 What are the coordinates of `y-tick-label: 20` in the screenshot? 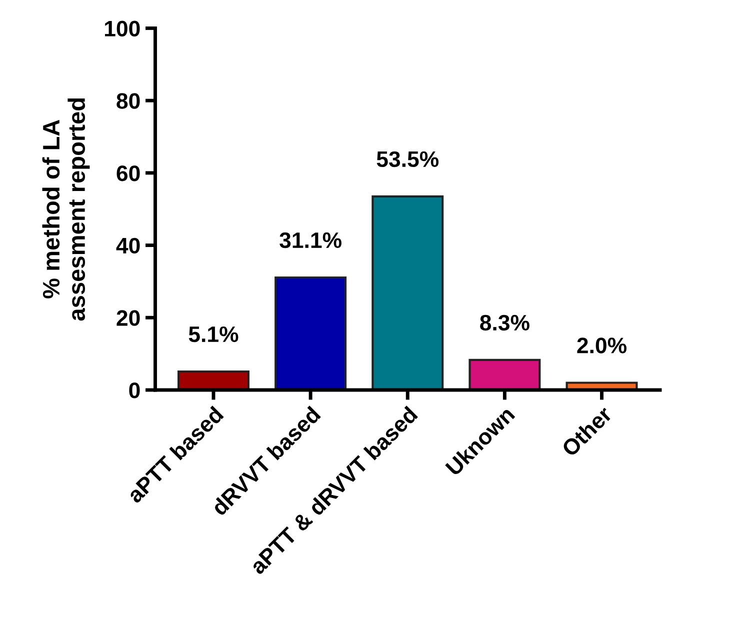 It's located at (128, 318).